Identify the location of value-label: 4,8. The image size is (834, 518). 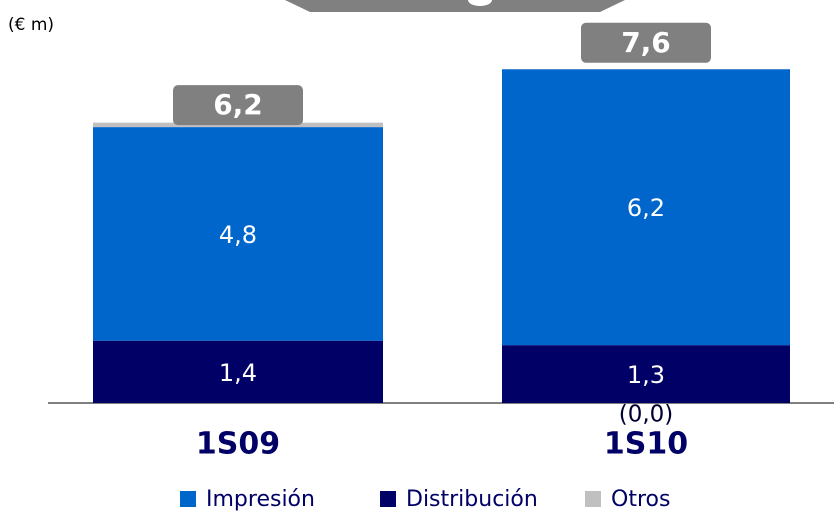
(238, 235).